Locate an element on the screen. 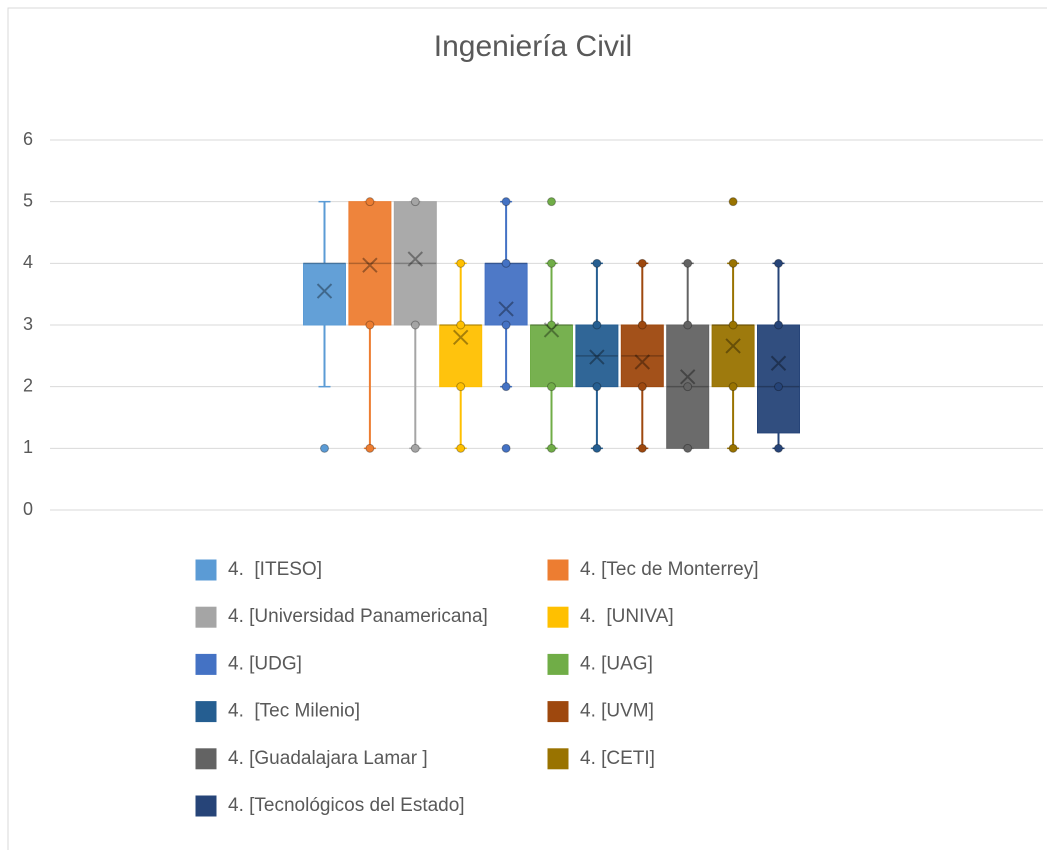  legend-label: 4. [ITESO] is located at coordinates (275, 569).